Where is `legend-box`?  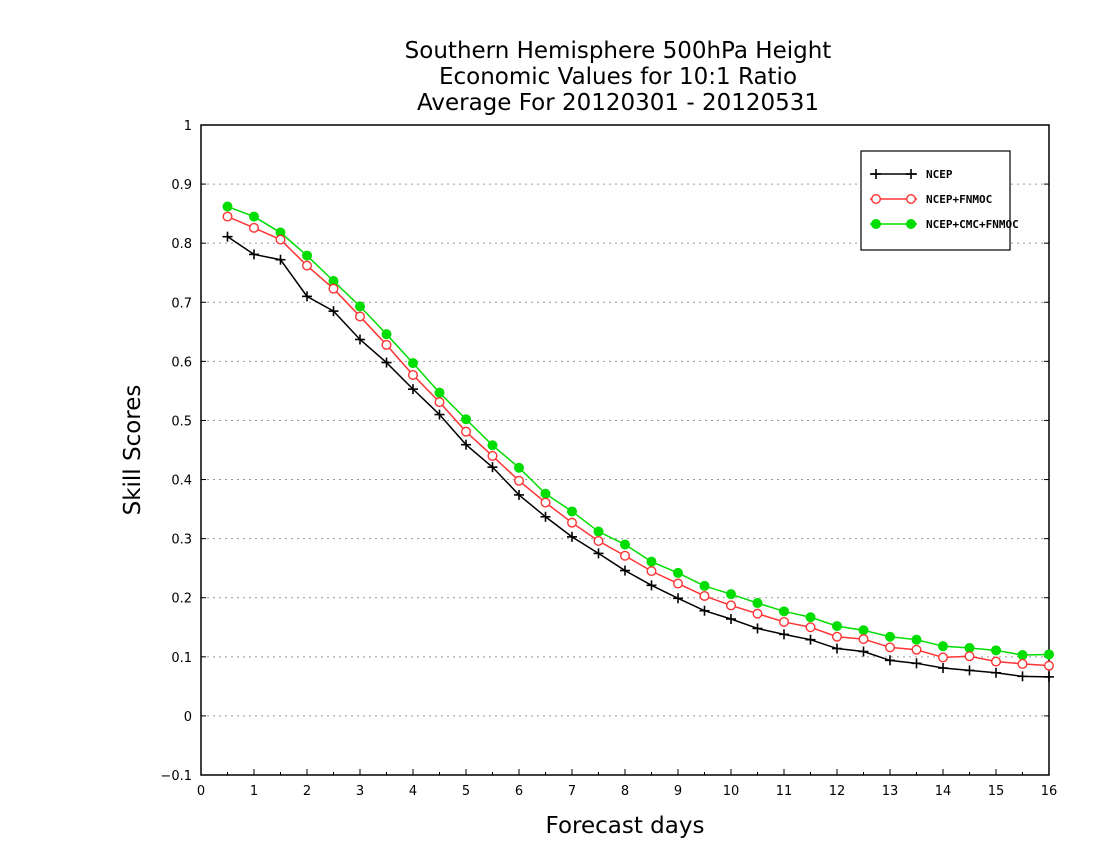 legend-box is located at coordinates (935, 200).